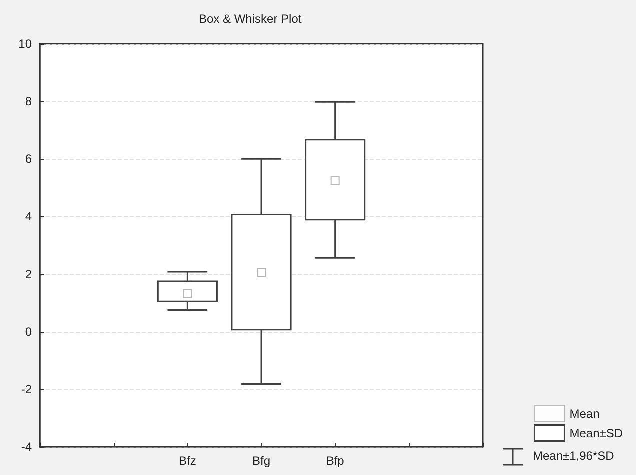 The image size is (636, 475). What do you see at coordinates (28, 331) in the screenshot?
I see `y-tick-label: 0` at bounding box center [28, 331].